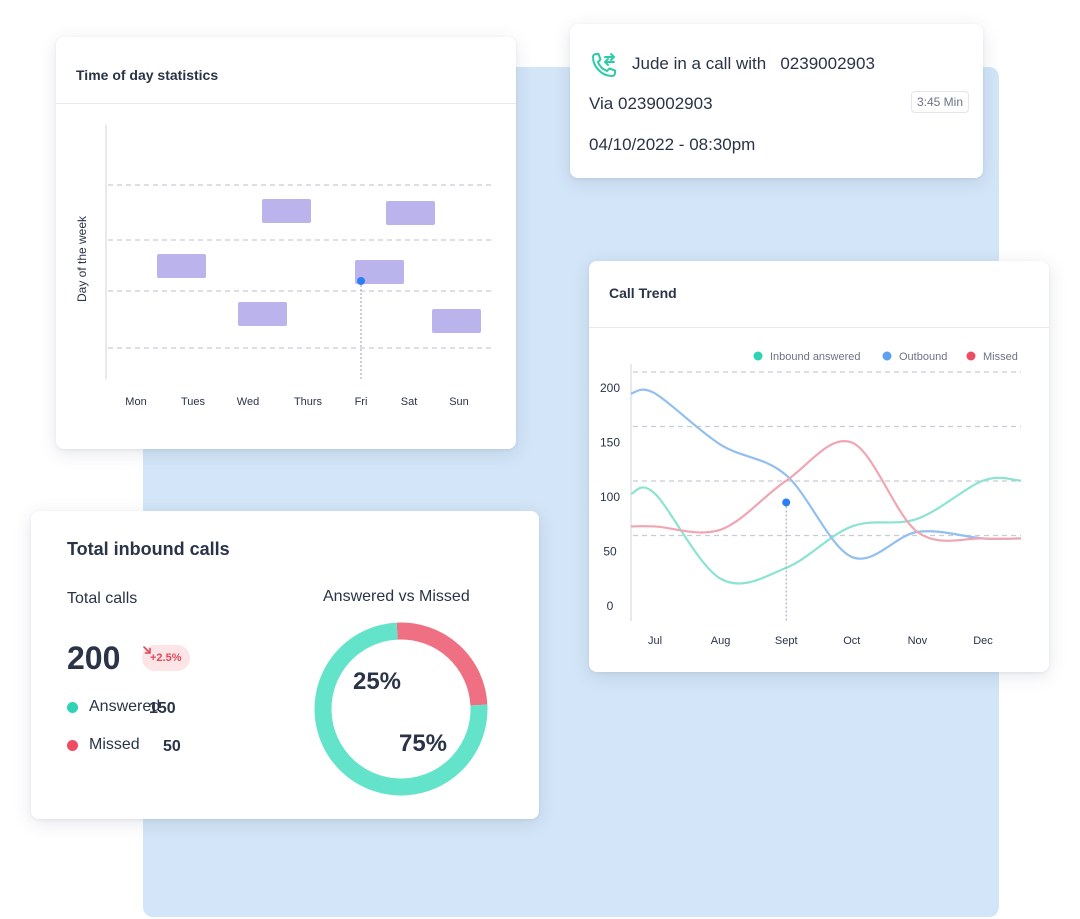 This screenshot has width=1080, height=919. I want to click on x-tick-label: Oct, so click(851, 641).